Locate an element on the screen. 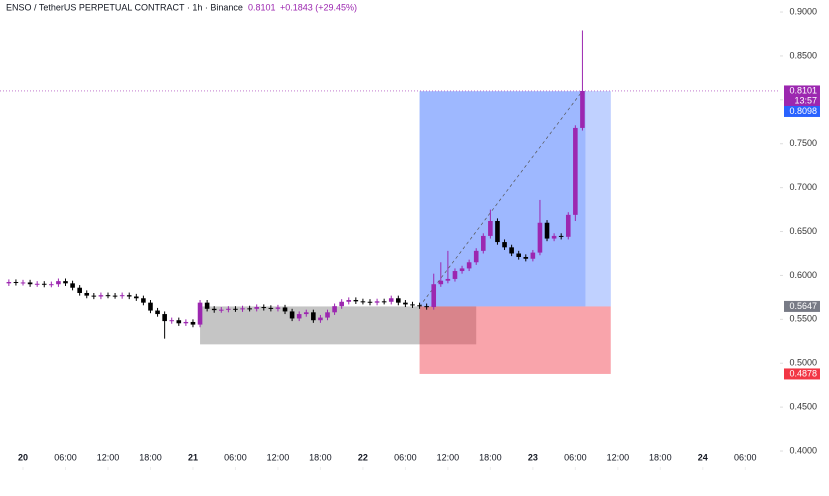 The width and height of the screenshot is (829, 496). x-tick-label: 24 is located at coordinates (703, 457).